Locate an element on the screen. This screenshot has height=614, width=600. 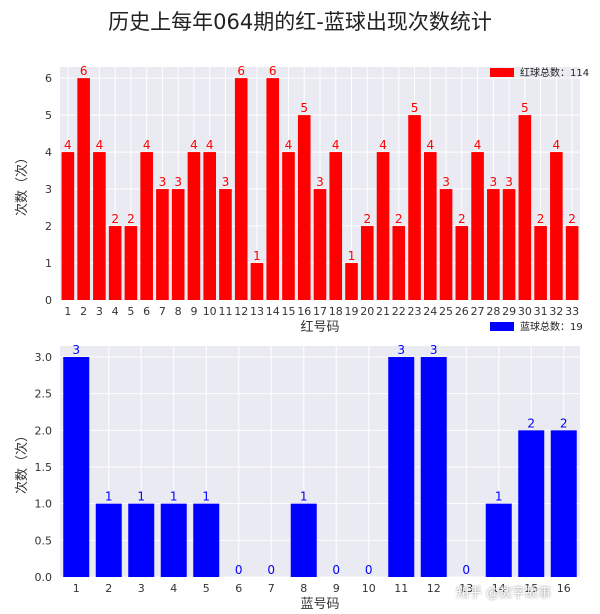
red-y-tick-label: 6 is located at coordinates (48, 78).